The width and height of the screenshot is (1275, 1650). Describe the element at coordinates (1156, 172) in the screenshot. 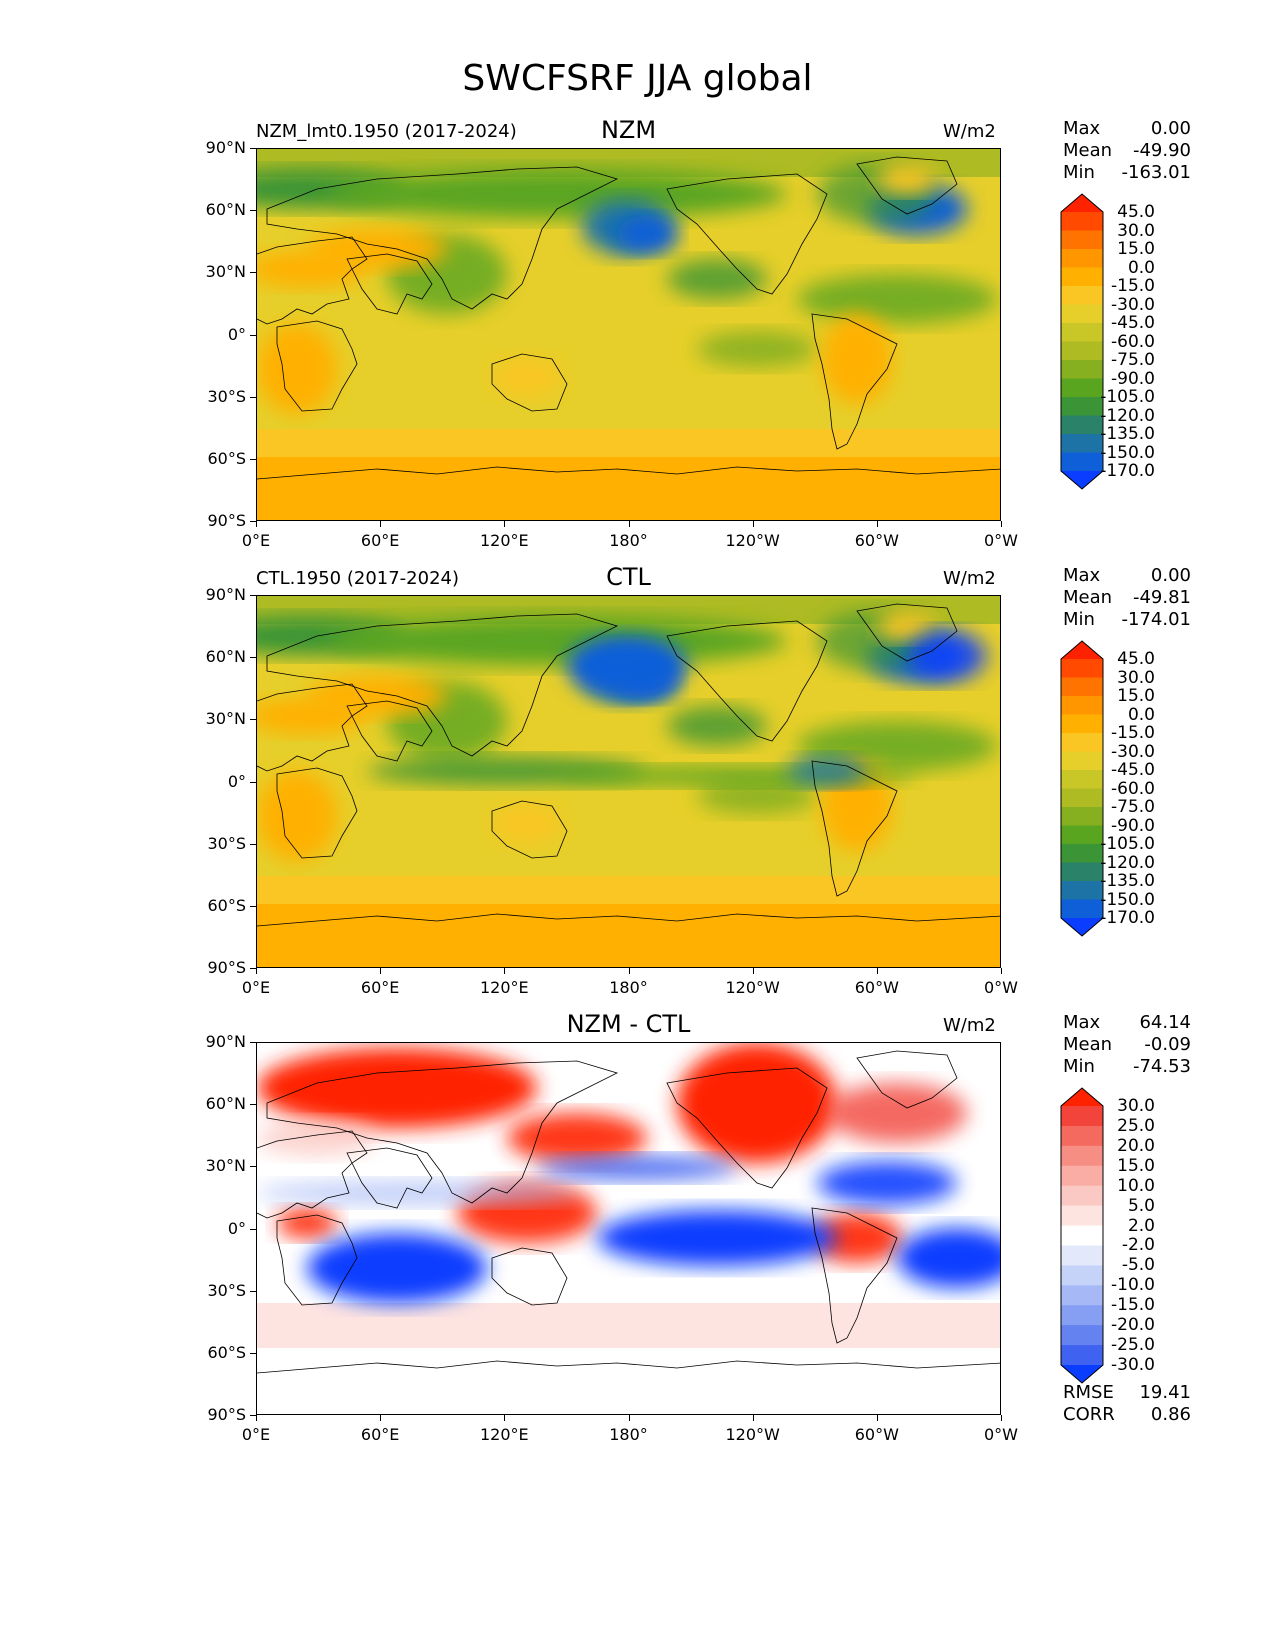

I see `stat-value: -163.01` at that location.